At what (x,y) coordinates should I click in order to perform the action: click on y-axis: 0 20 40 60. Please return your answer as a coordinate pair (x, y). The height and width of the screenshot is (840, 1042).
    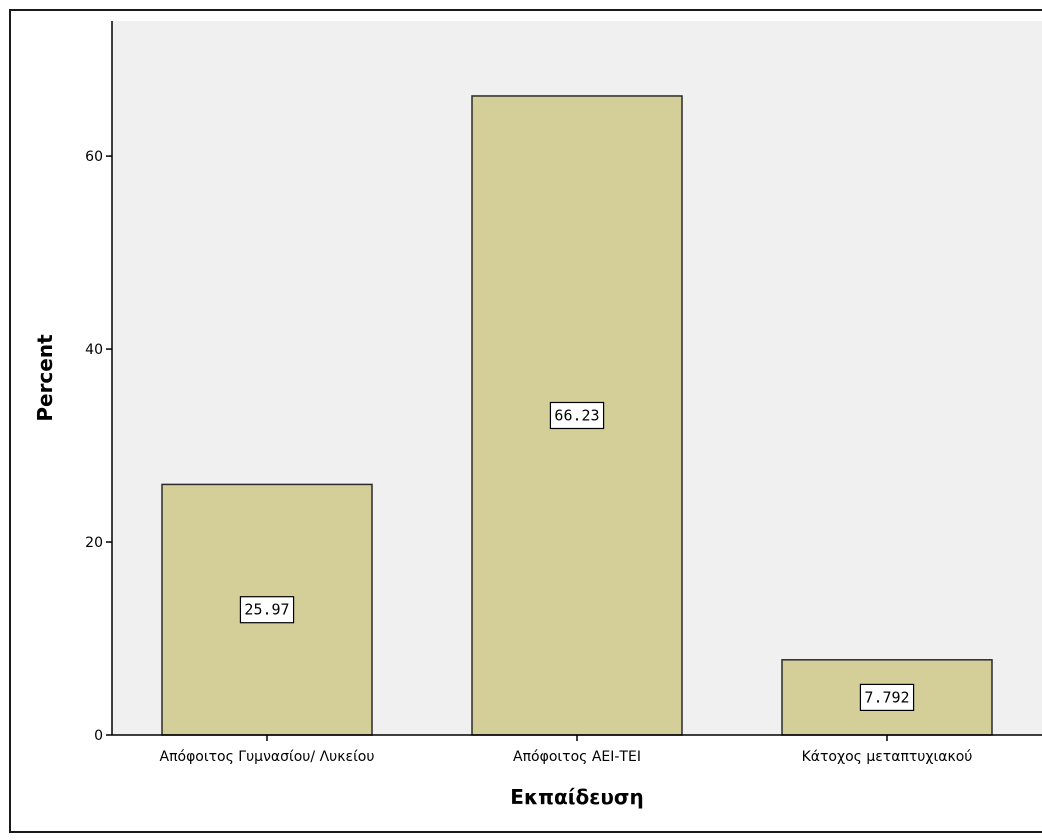
    Looking at the image, I should click on (99, 382).